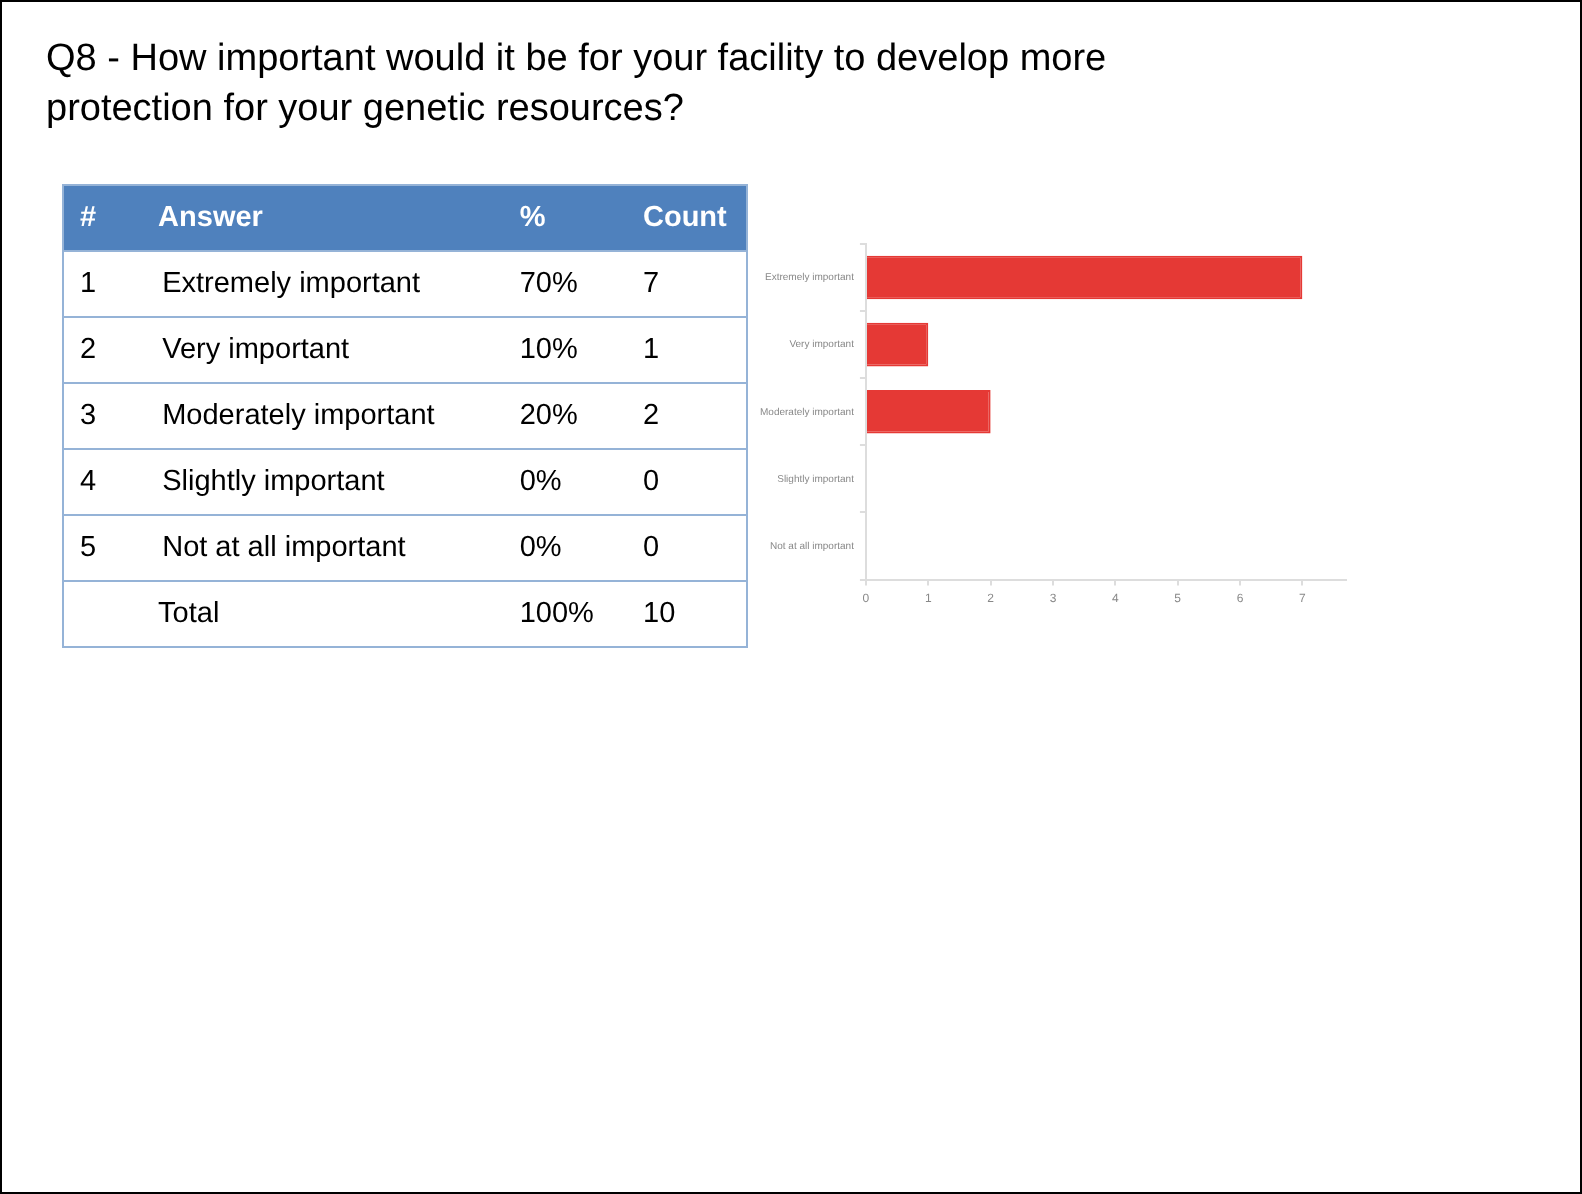 Image resolution: width=1582 pixels, height=1194 pixels. I want to click on text: 70%, so click(565, 284).